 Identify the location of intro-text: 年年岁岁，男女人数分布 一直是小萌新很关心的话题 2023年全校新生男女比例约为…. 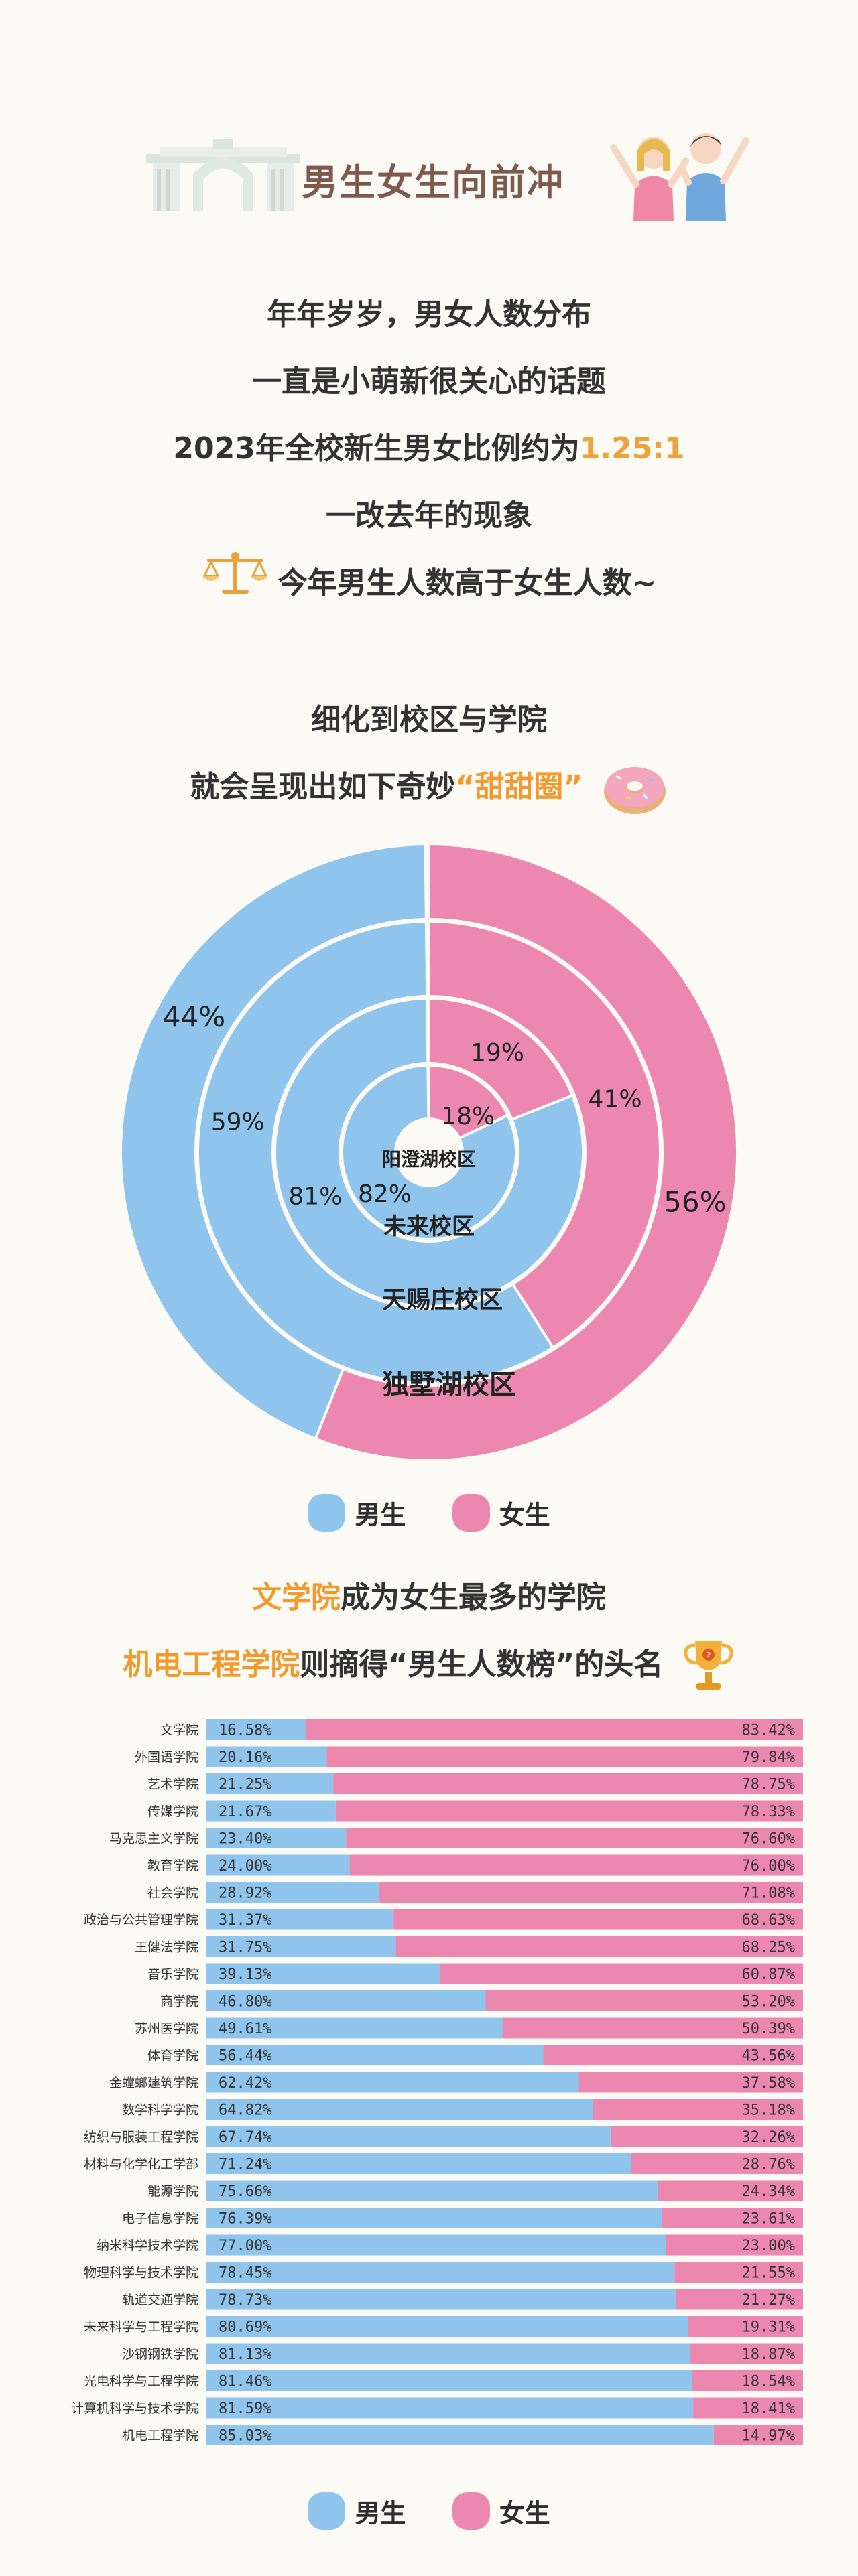
(429, 449).